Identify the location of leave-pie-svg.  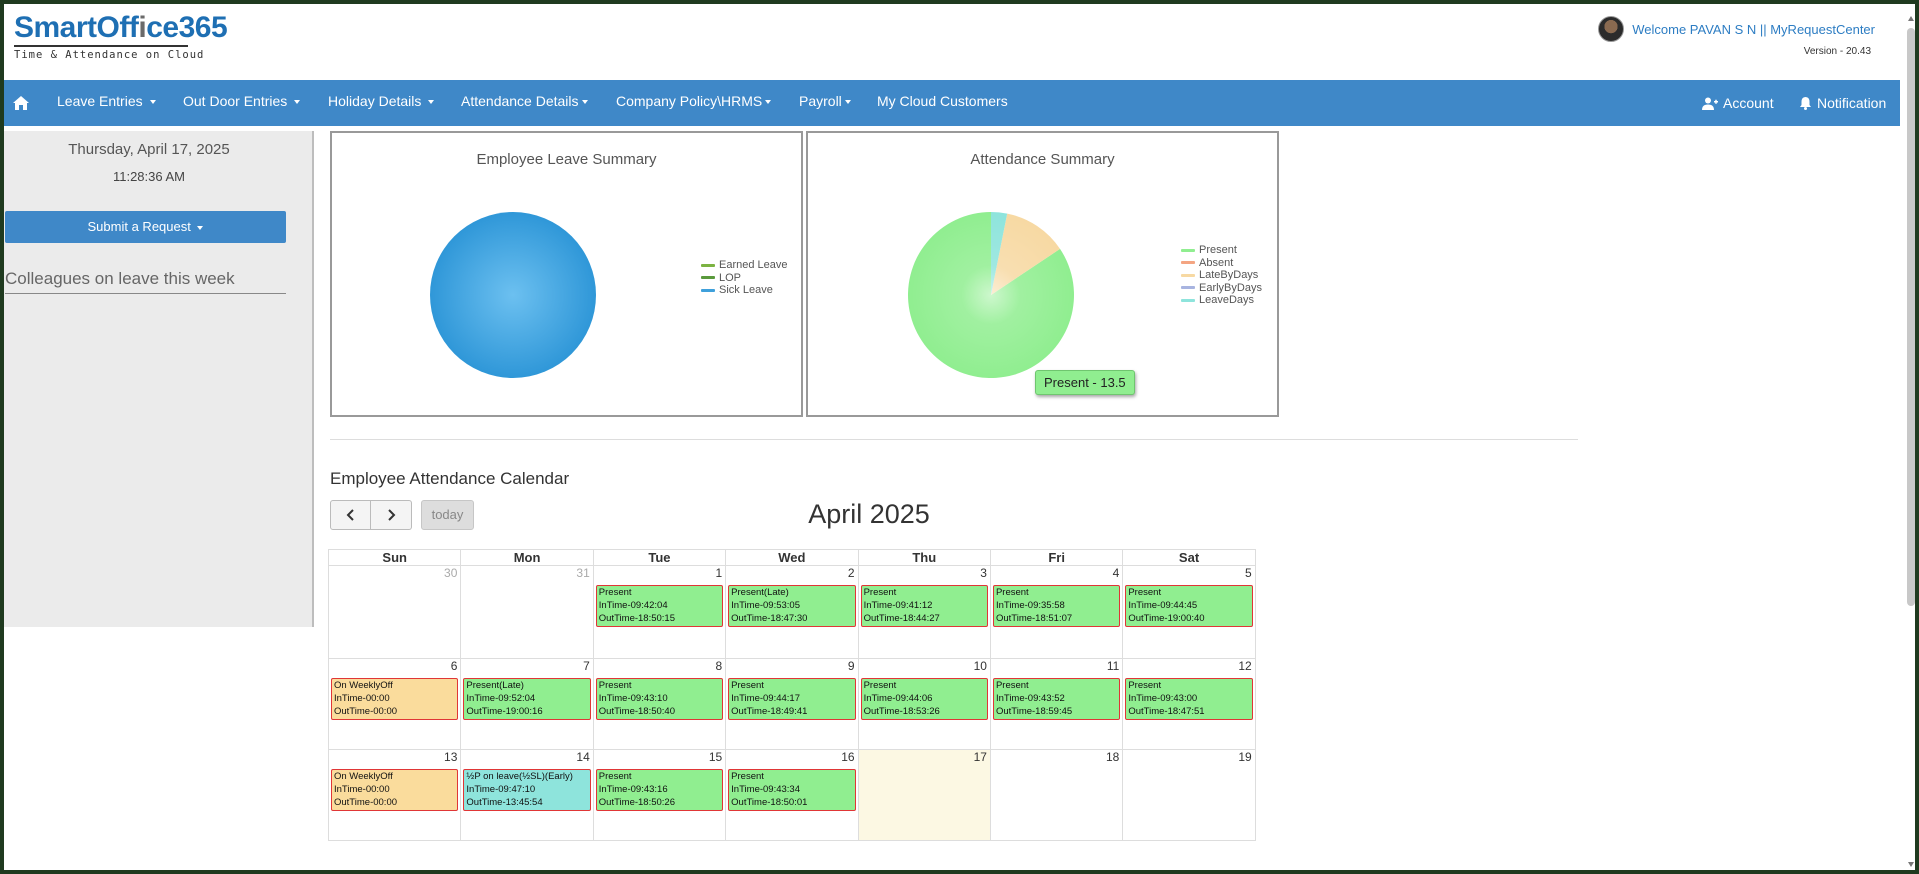
(513, 295).